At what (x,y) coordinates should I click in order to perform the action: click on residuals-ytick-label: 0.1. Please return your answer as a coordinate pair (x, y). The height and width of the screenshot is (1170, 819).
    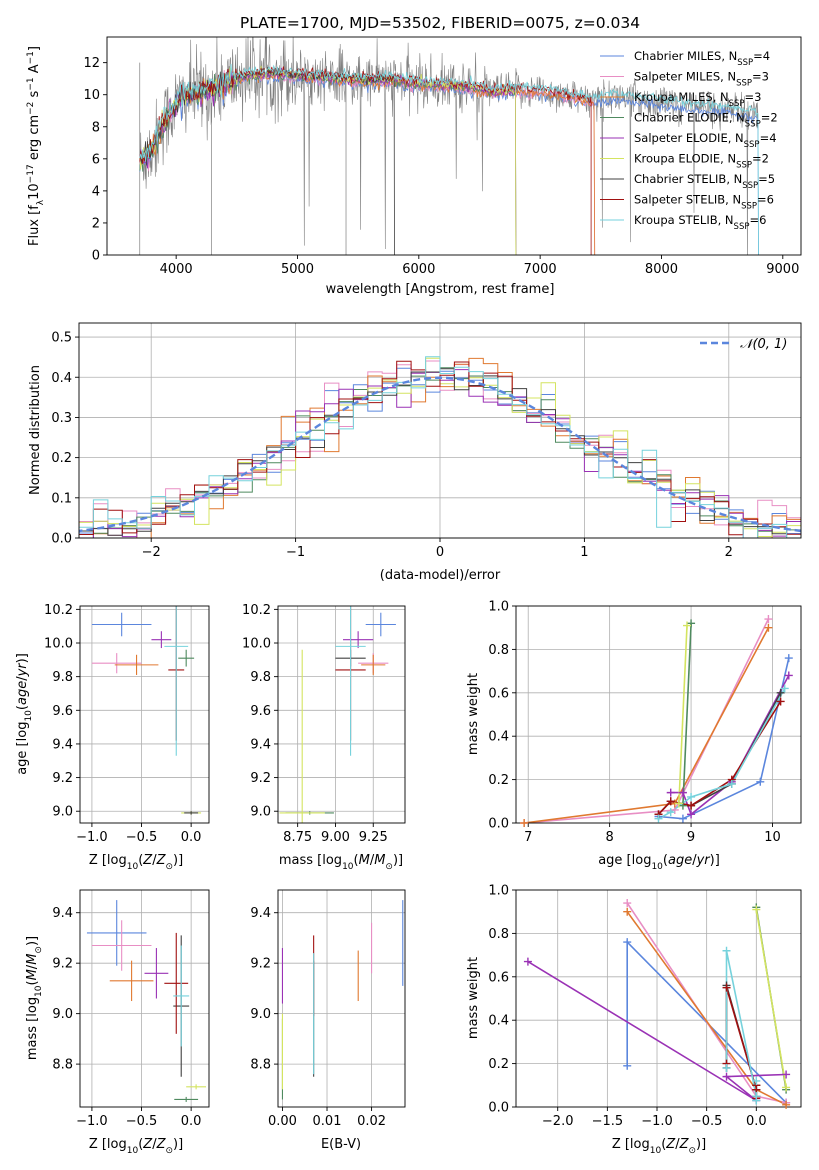
    Looking at the image, I should click on (61, 498).